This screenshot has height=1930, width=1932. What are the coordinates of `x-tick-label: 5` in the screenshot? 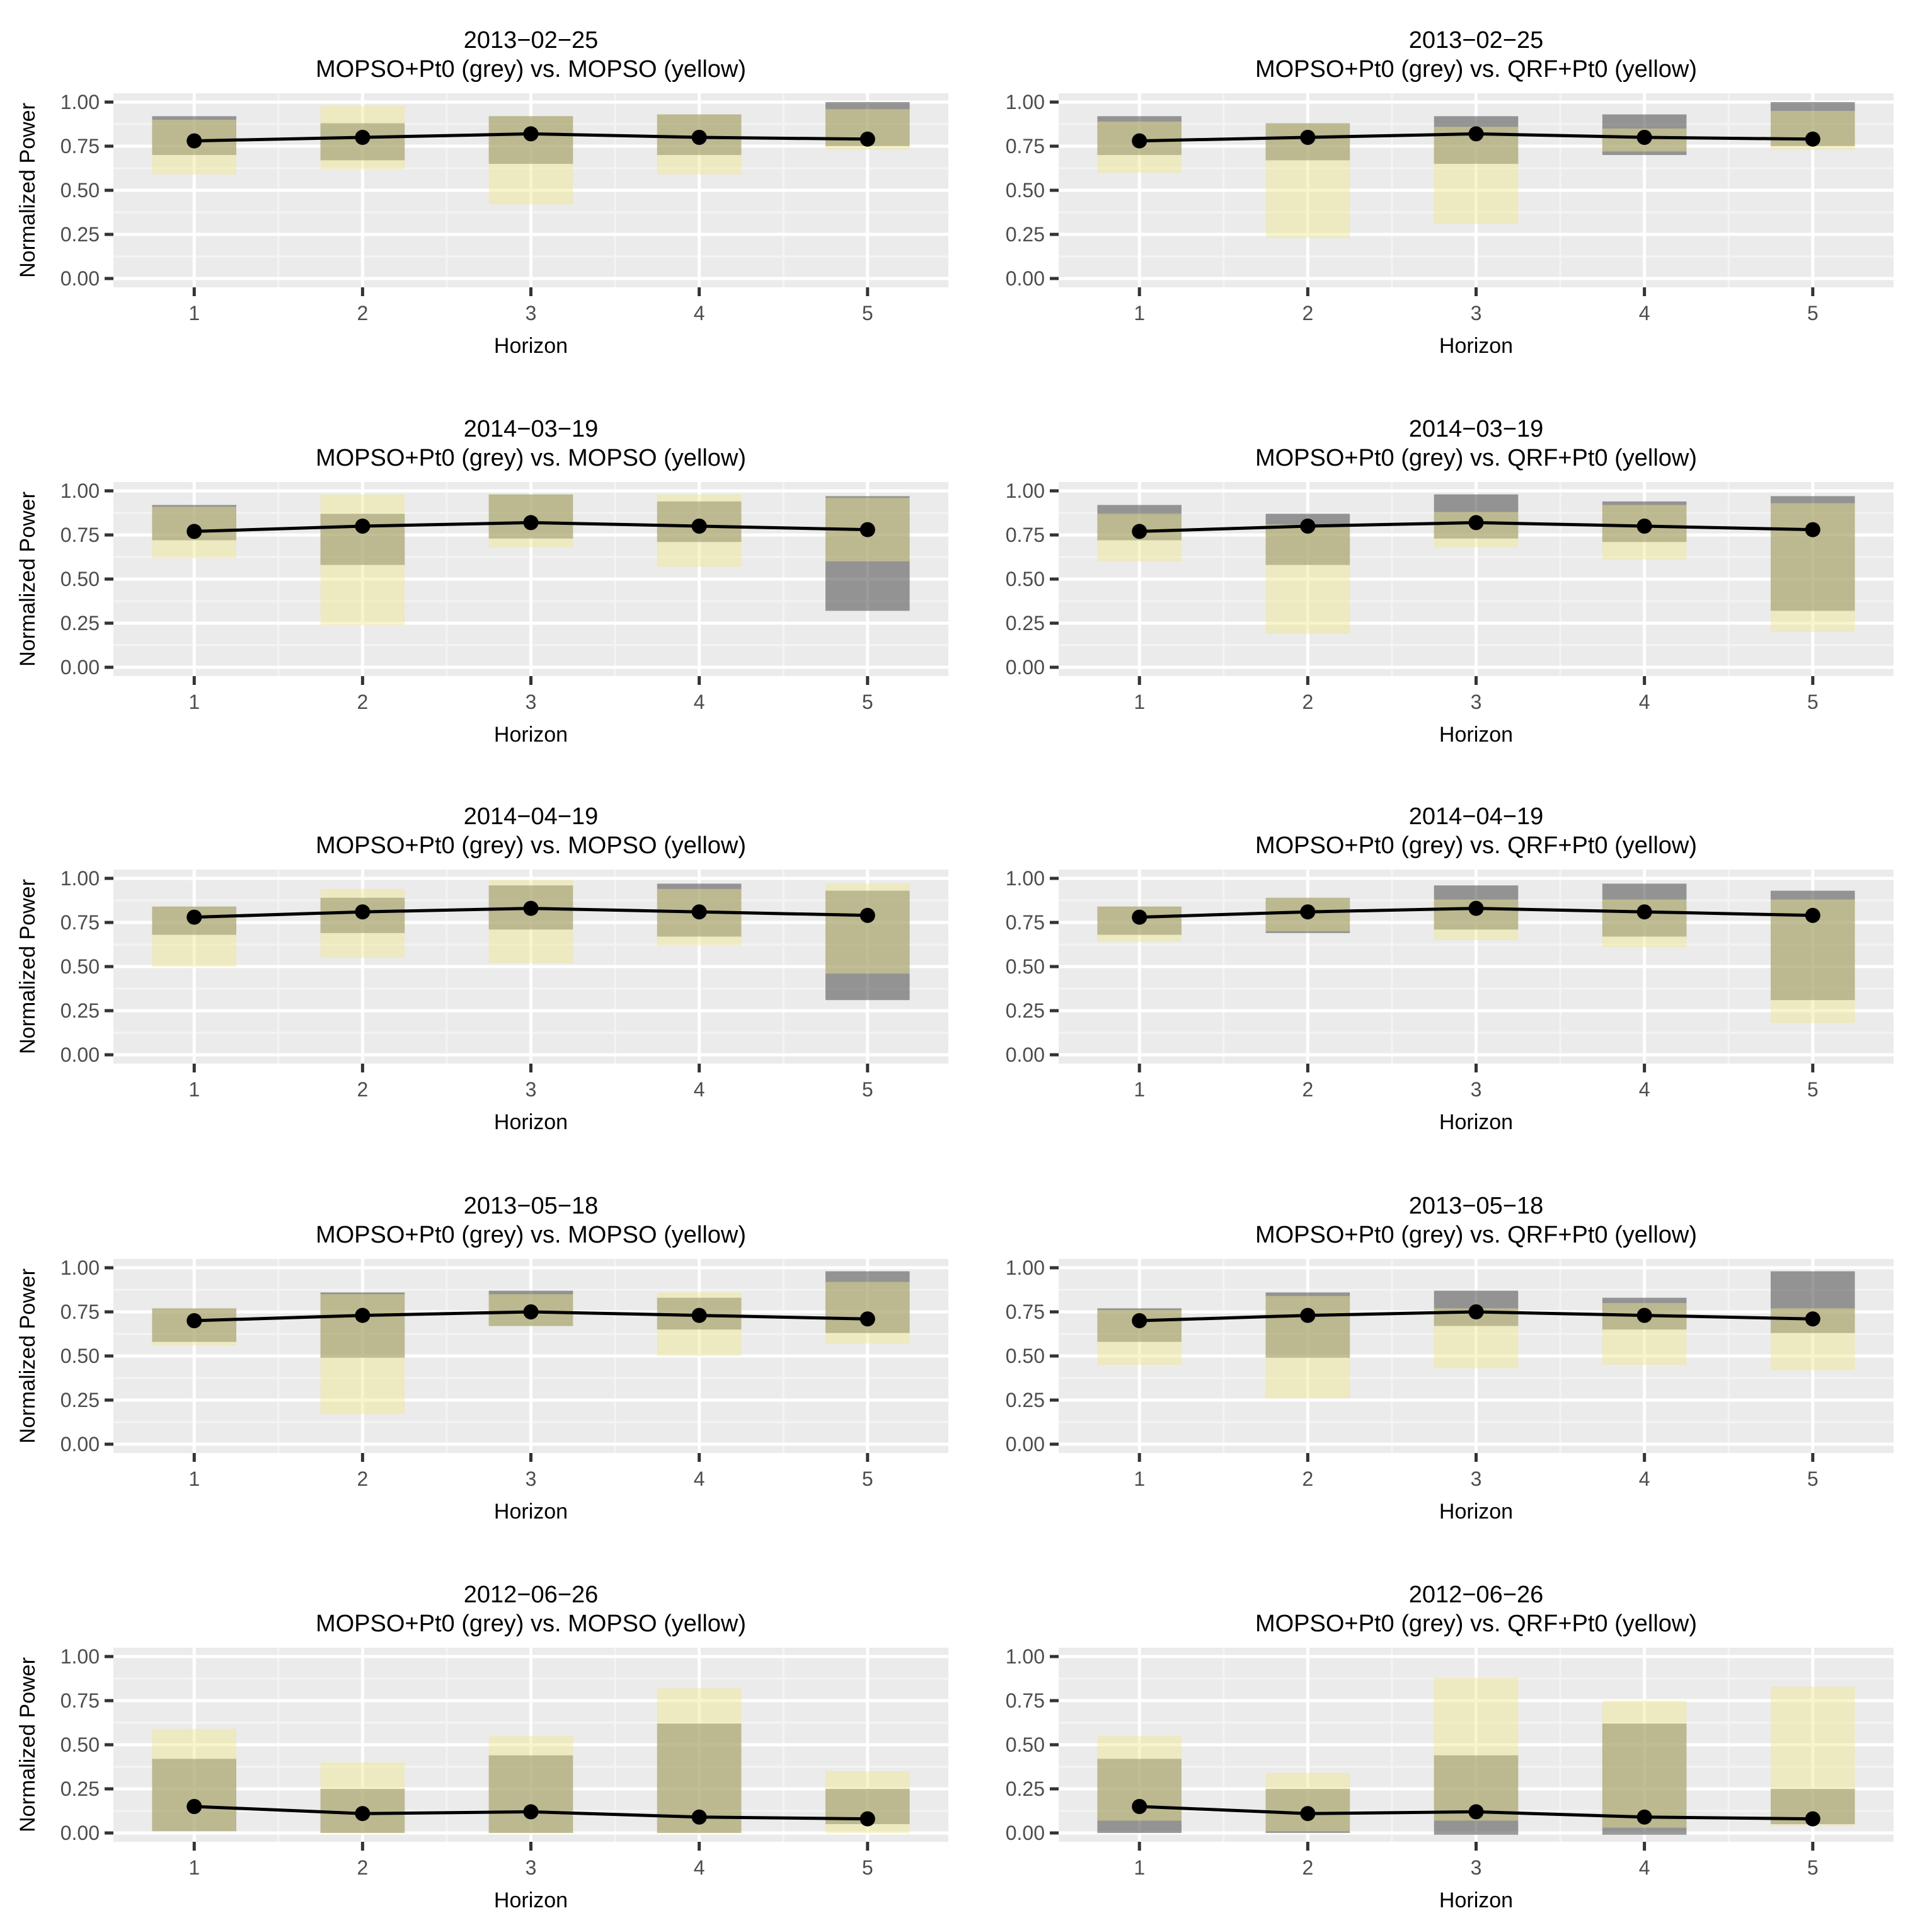 It's located at (867, 313).